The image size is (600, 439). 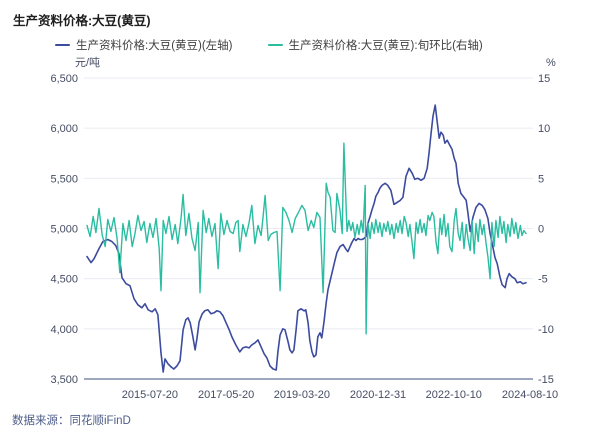 What do you see at coordinates (226, 395) in the screenshot?
I see `x-tick-label: 2017-05-20` at bounding box center [226, 395].